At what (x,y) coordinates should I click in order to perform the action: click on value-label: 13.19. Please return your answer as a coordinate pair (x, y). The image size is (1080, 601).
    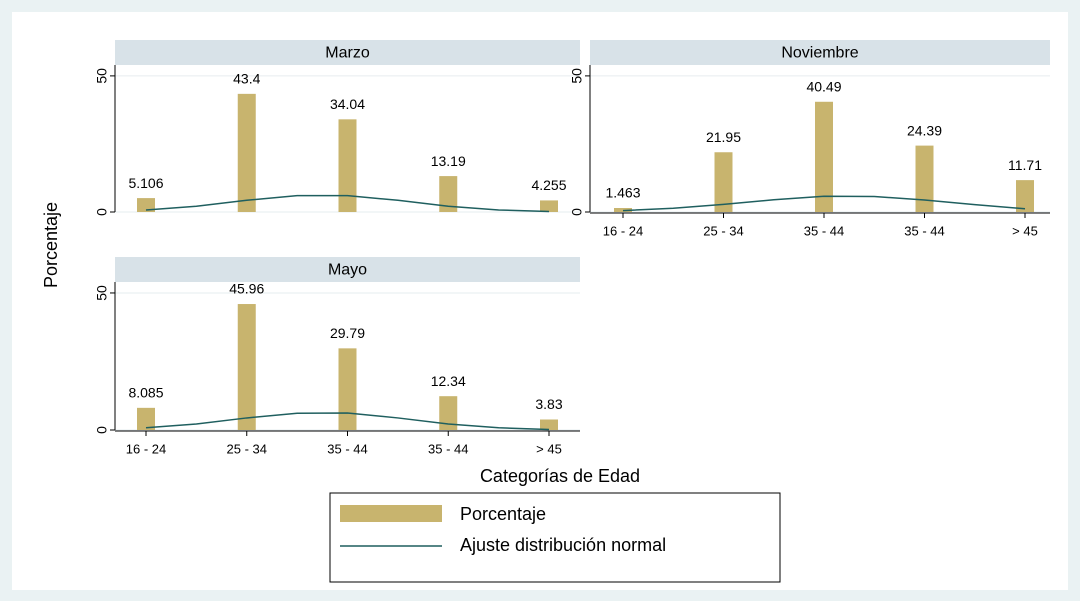
    Looking at the image, I should click on (448, 161).